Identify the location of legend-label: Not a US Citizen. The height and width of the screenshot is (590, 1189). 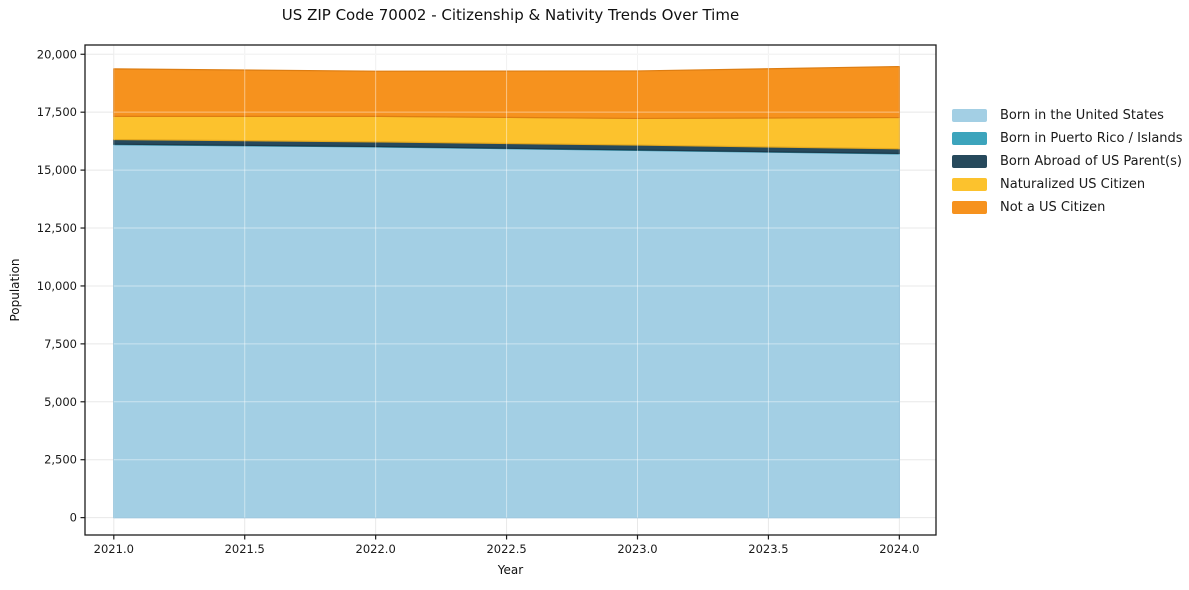
(1053, 207).